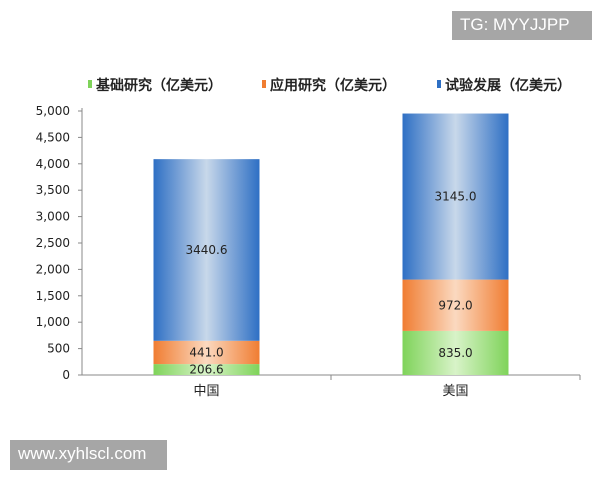 This screenshot has width=600, height=480. Describe the element at coordinates (53, 322) in the screenshot. I see `y-tick-label: 1,000` at that location.